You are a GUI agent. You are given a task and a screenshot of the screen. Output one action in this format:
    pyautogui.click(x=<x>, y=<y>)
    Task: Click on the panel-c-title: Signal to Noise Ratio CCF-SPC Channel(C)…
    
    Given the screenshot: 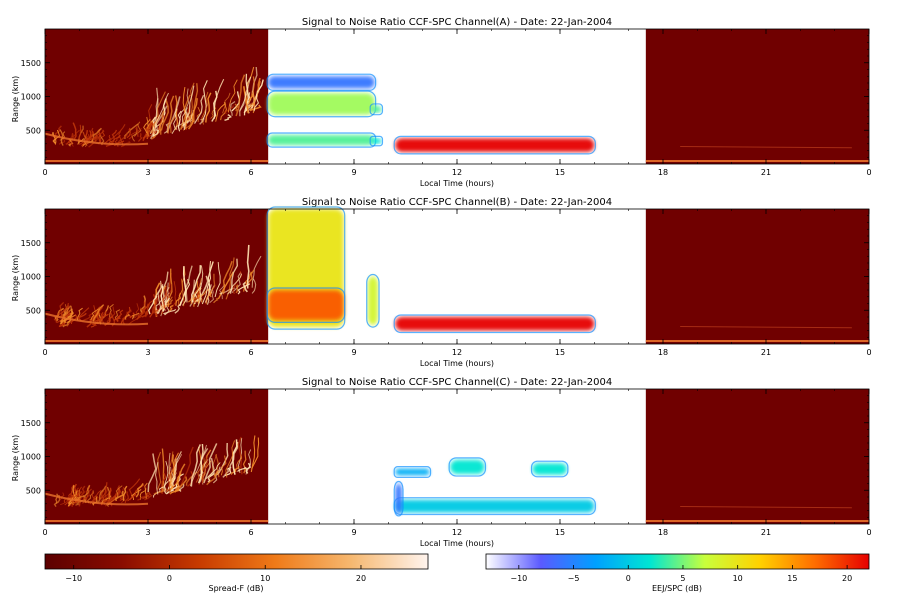 What is the action you would take?
    pyautogui.click(x=457, y=382)
    